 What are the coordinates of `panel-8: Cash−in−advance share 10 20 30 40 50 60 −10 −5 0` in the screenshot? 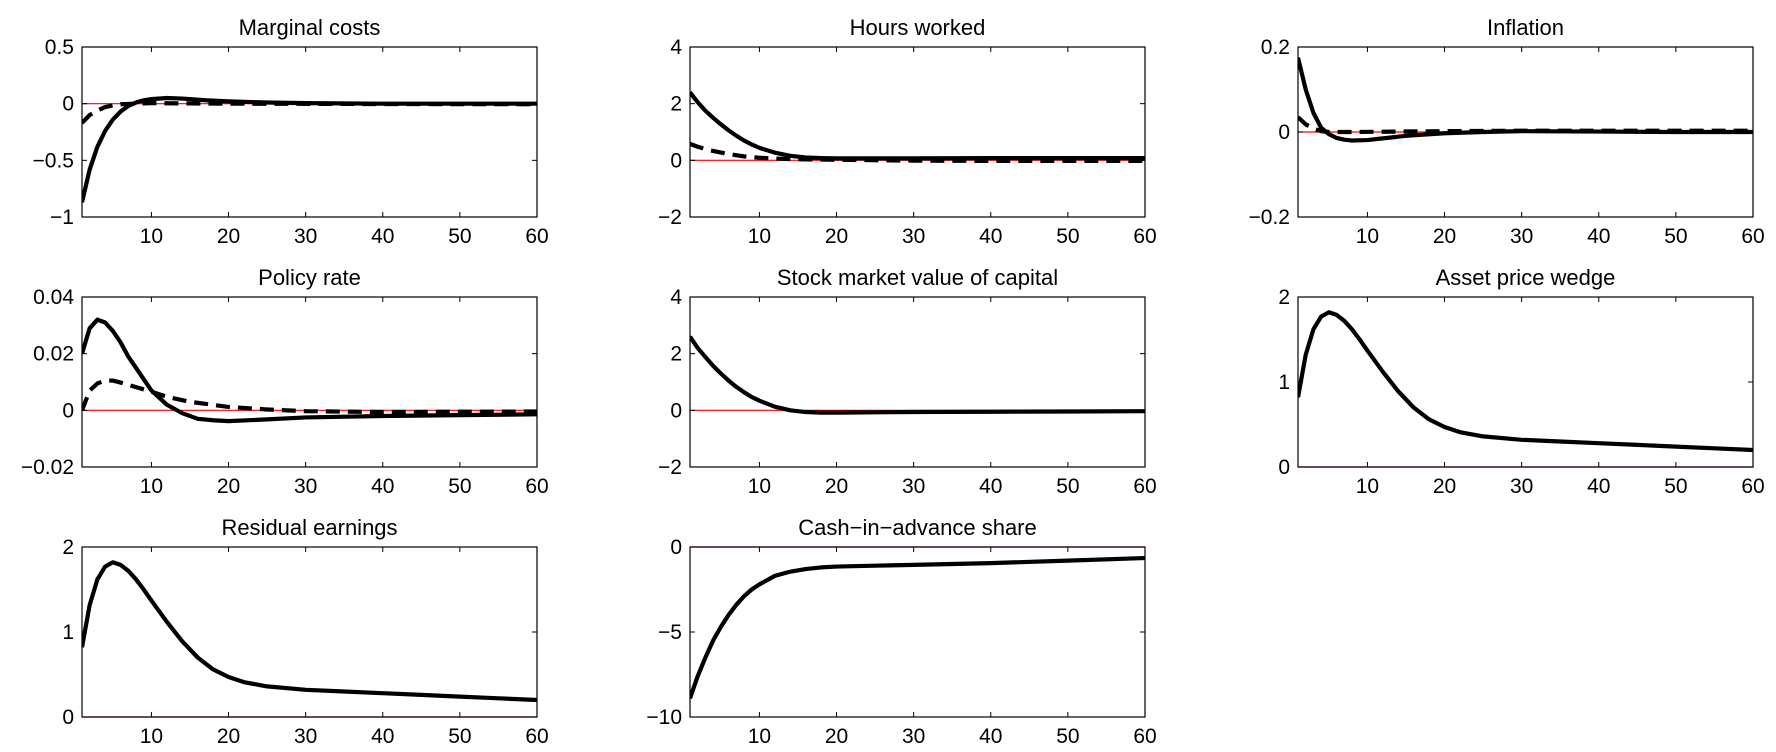 It's located at (901, 631).